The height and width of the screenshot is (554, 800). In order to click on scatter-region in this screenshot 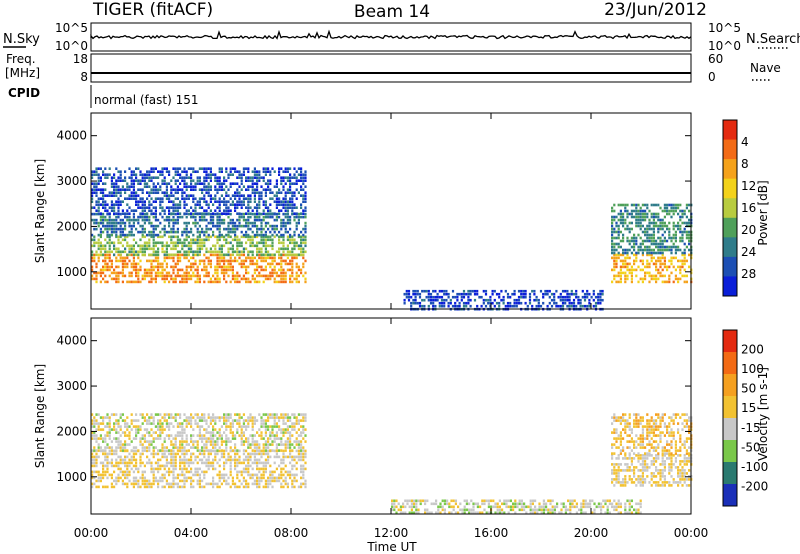, I will do `click(199, 432)`.